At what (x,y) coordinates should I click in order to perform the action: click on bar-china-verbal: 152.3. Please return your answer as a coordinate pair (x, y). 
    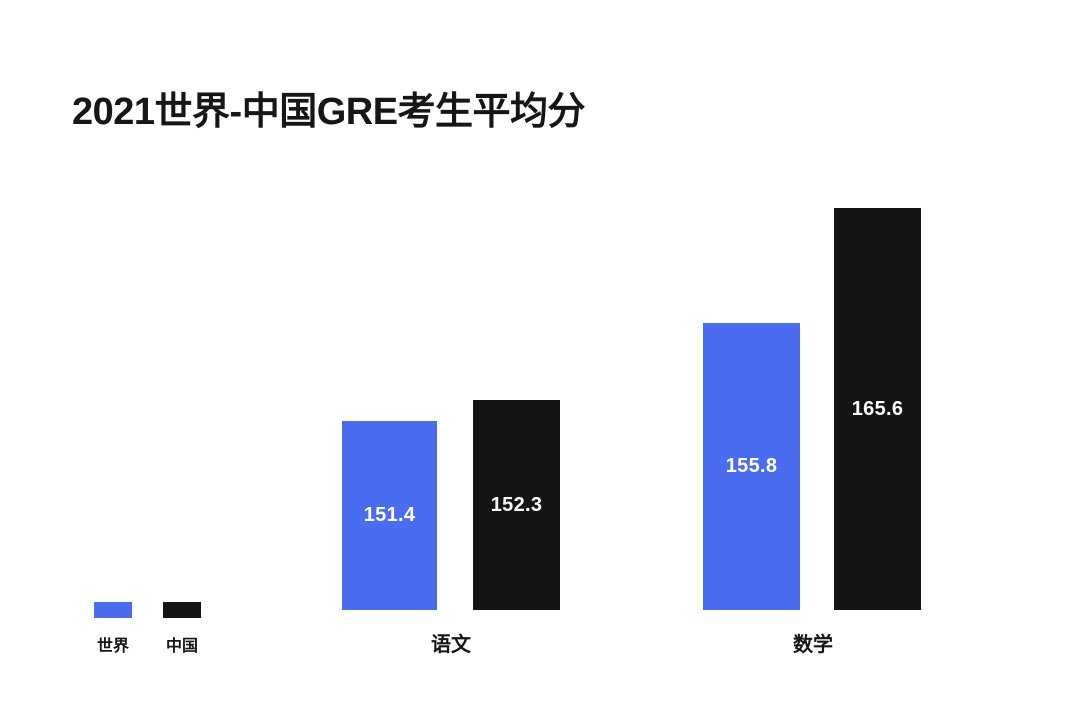
    Looking at the image, I should click on (516, 505).